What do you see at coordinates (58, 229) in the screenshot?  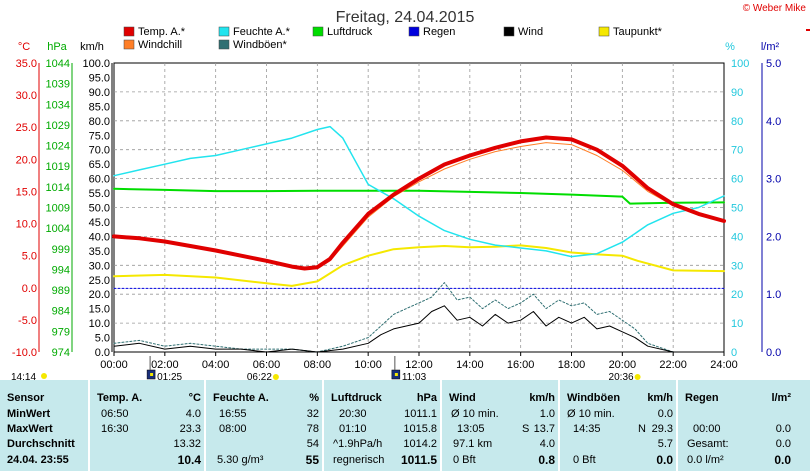 I see `pressure-tick-label: 1004` at bounding box center [58, 229].